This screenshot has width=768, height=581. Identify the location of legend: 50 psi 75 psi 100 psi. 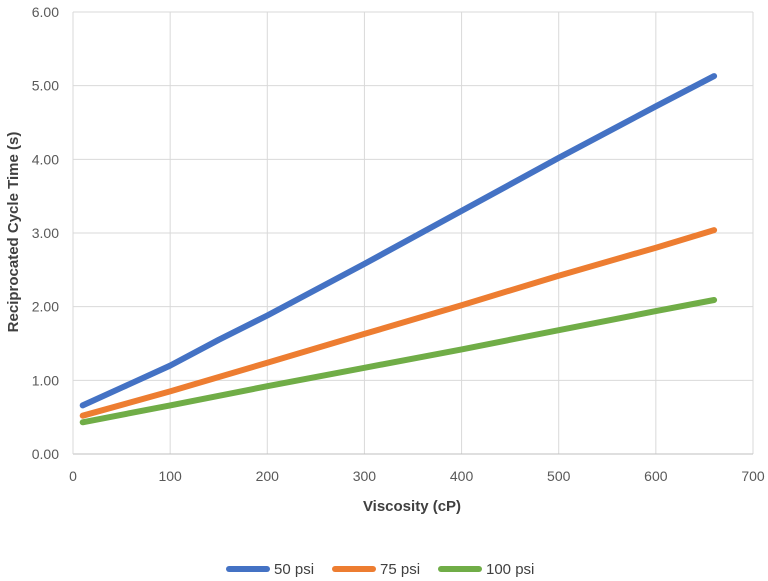
(380, 569).